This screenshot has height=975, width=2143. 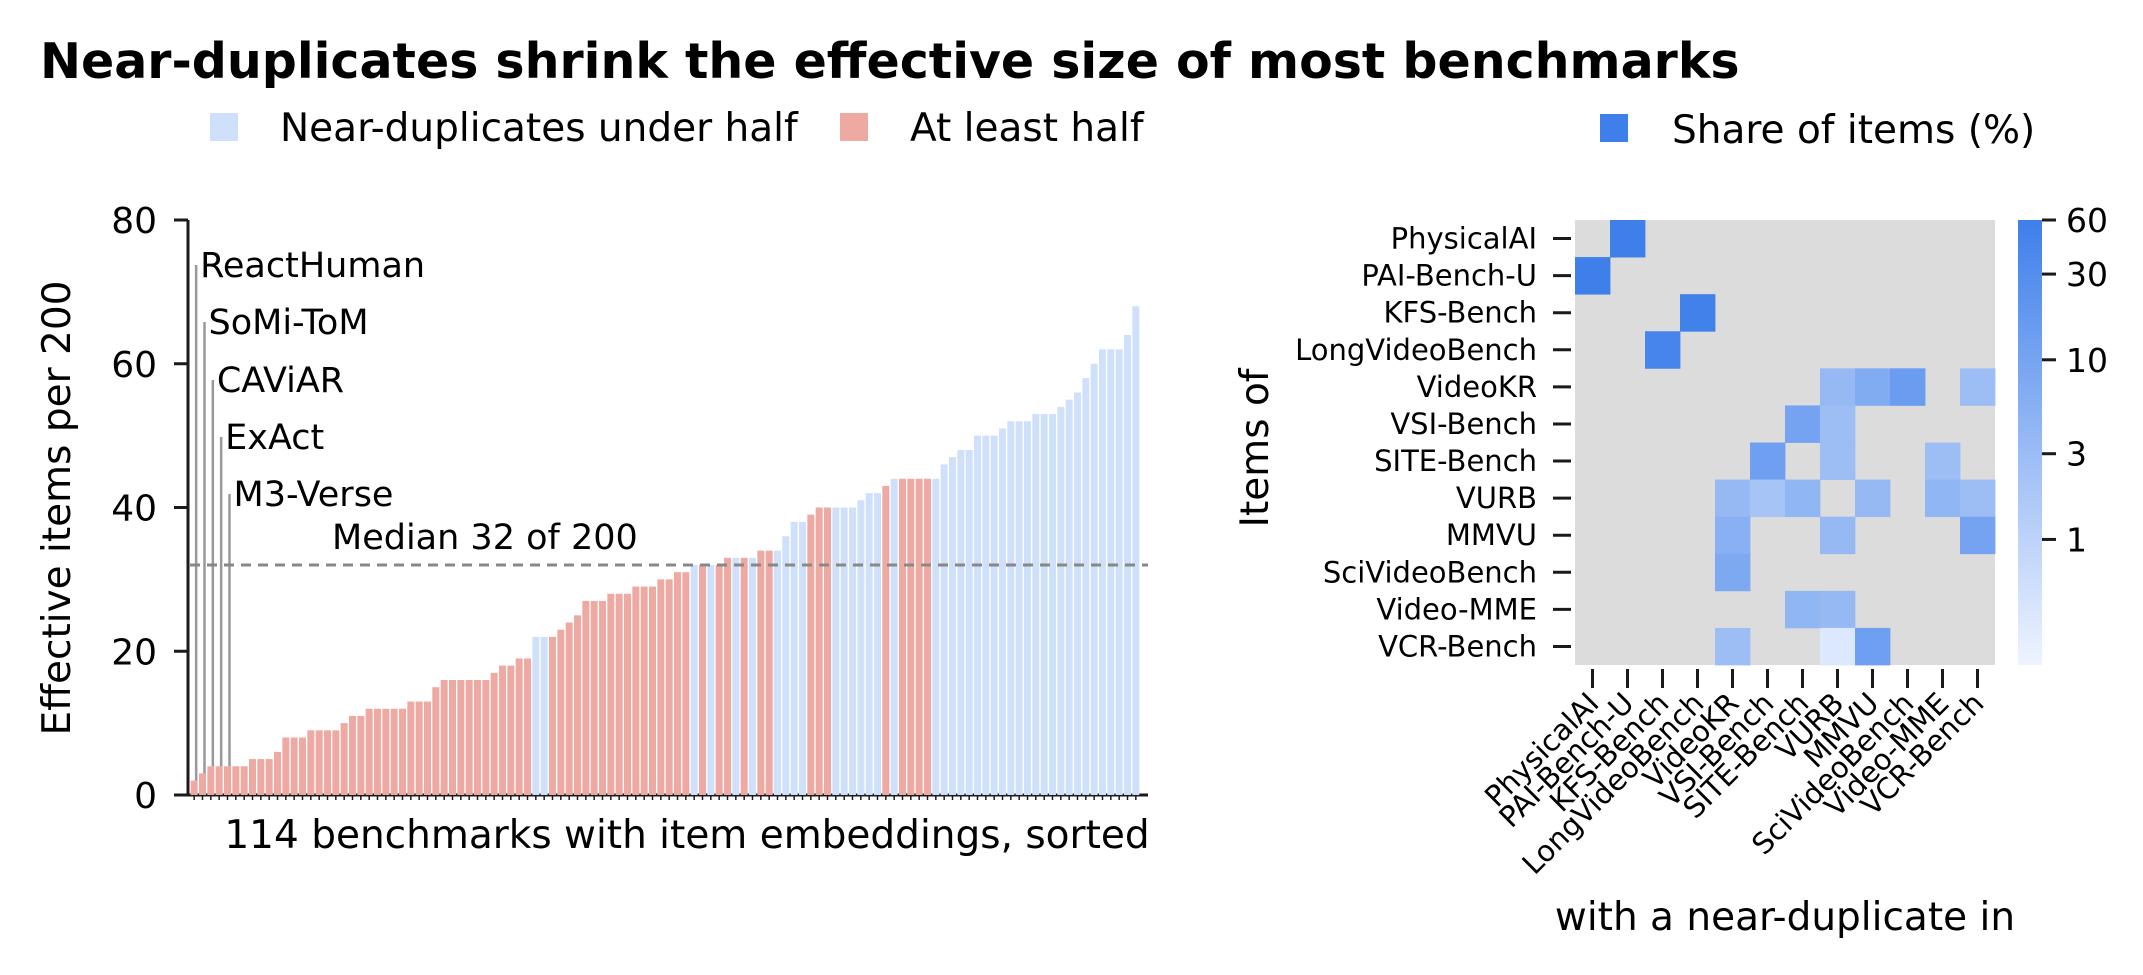 I want to click on annotation-label: CAViAR, so click(x=280, y=381).